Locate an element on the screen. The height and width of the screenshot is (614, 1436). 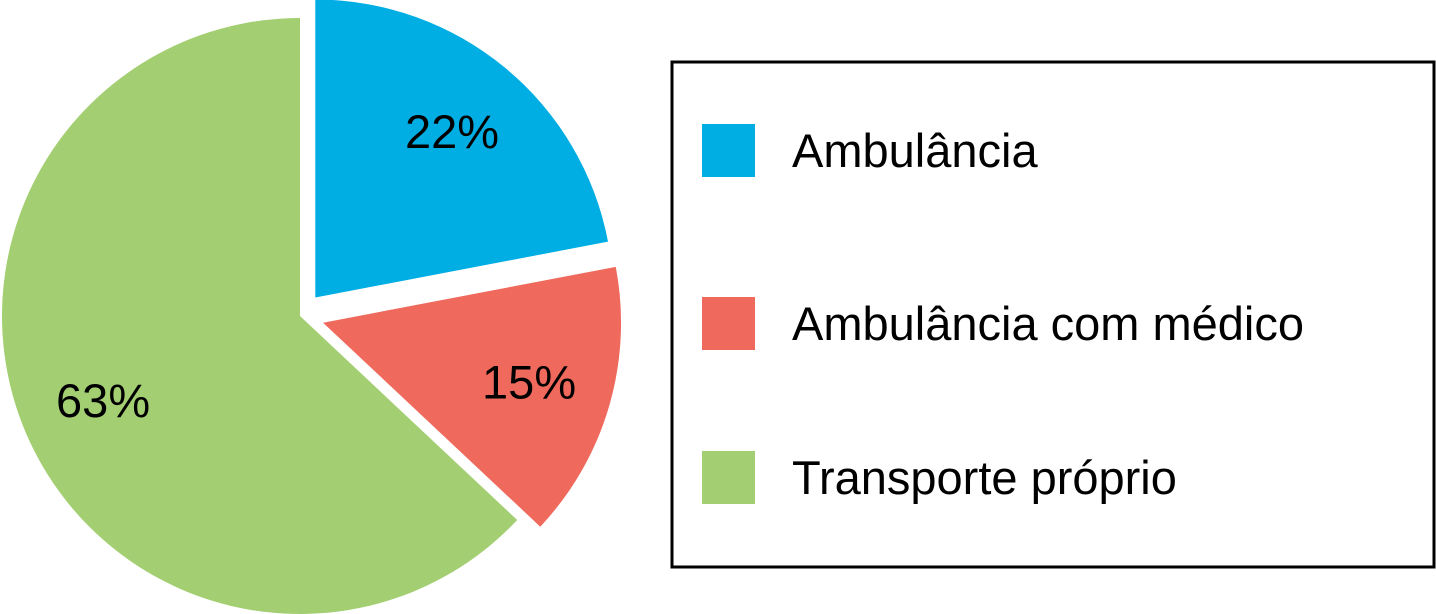
legend-label: Ambulância com médico is located at coordinates (1048, 323).